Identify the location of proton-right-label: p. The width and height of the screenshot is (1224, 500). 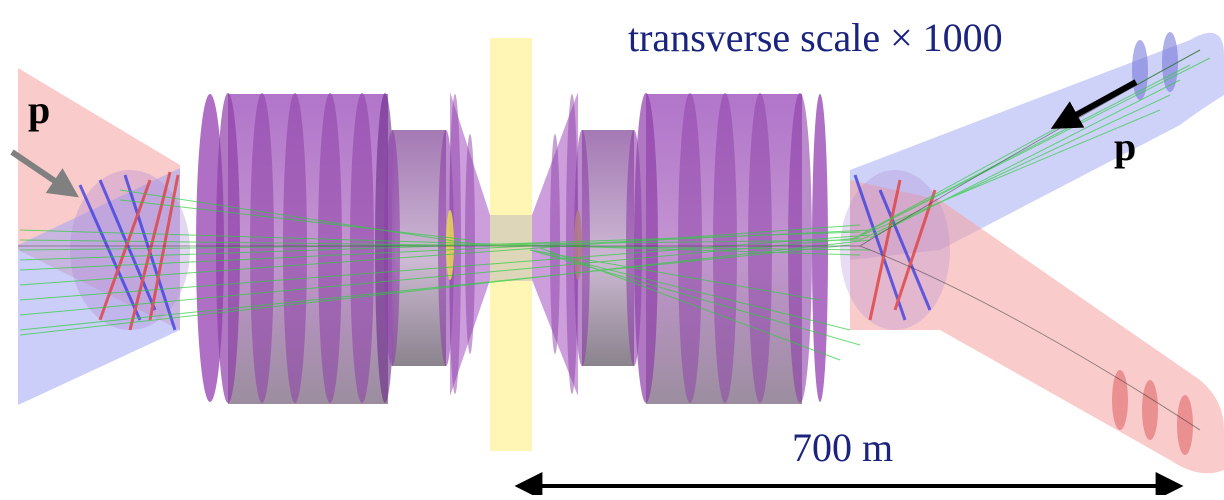
(1125, 146).